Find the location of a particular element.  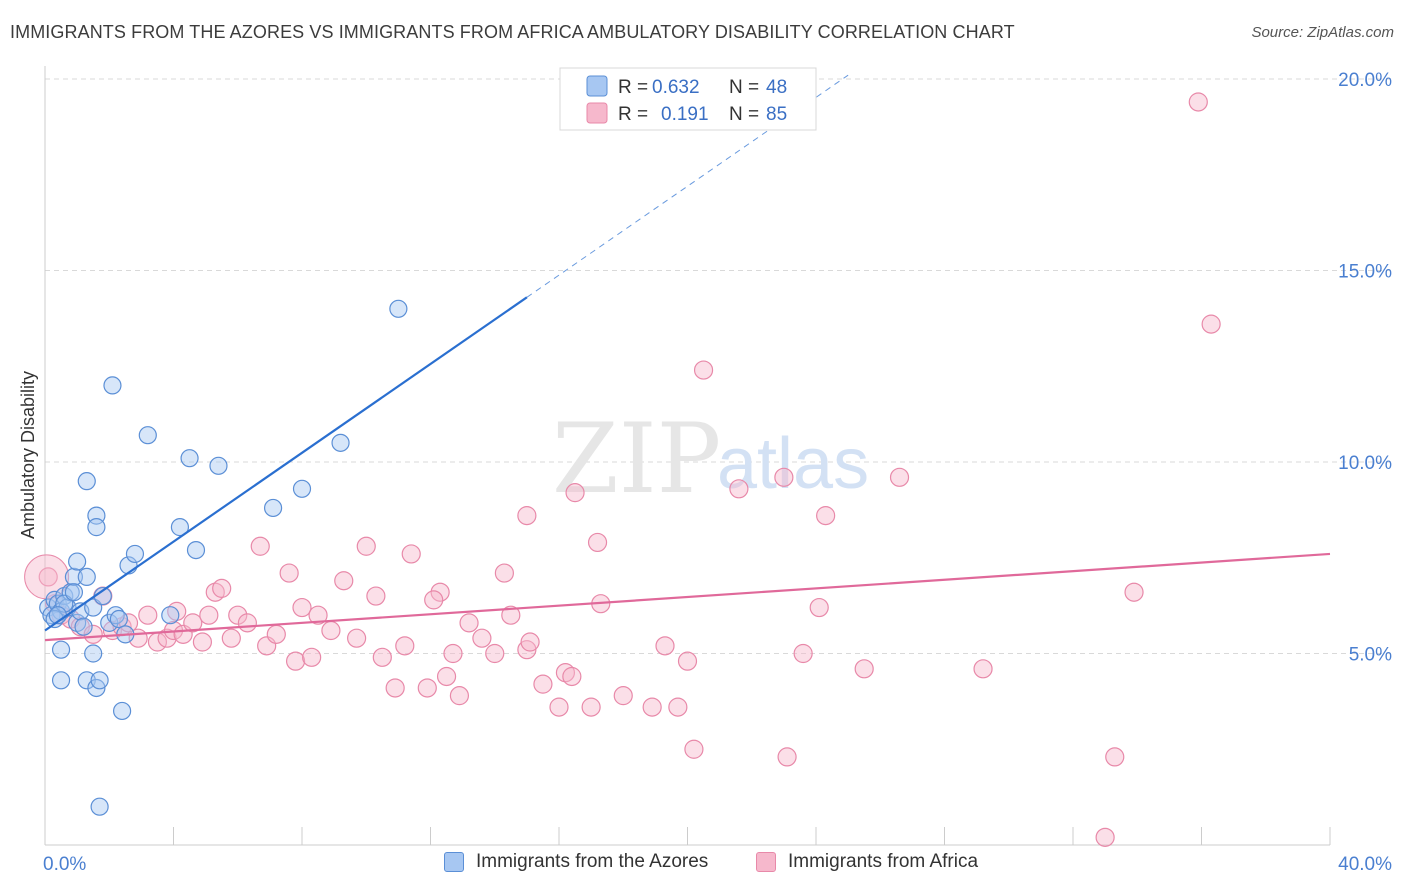

y-tick-label: 20.0% is located at coordinates (1365, 80).